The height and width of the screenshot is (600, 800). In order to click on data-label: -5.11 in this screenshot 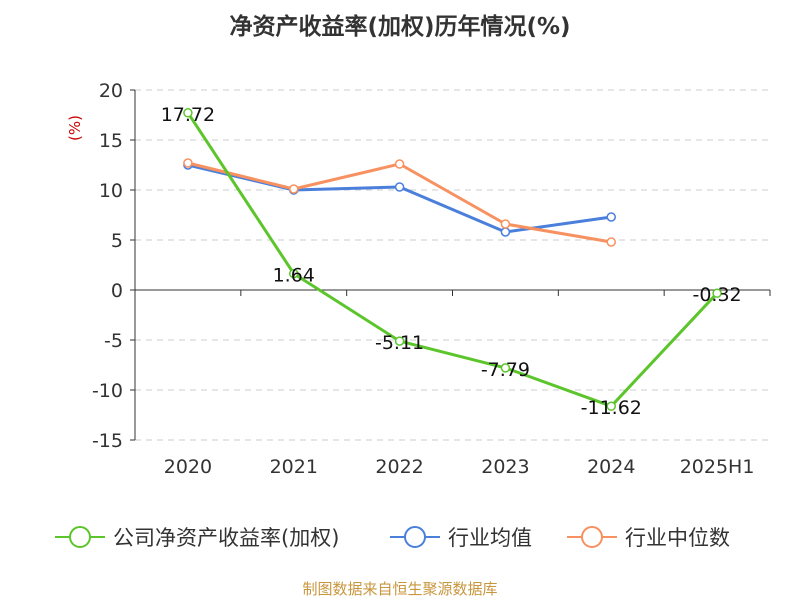, I will do `click(399, 343)`.